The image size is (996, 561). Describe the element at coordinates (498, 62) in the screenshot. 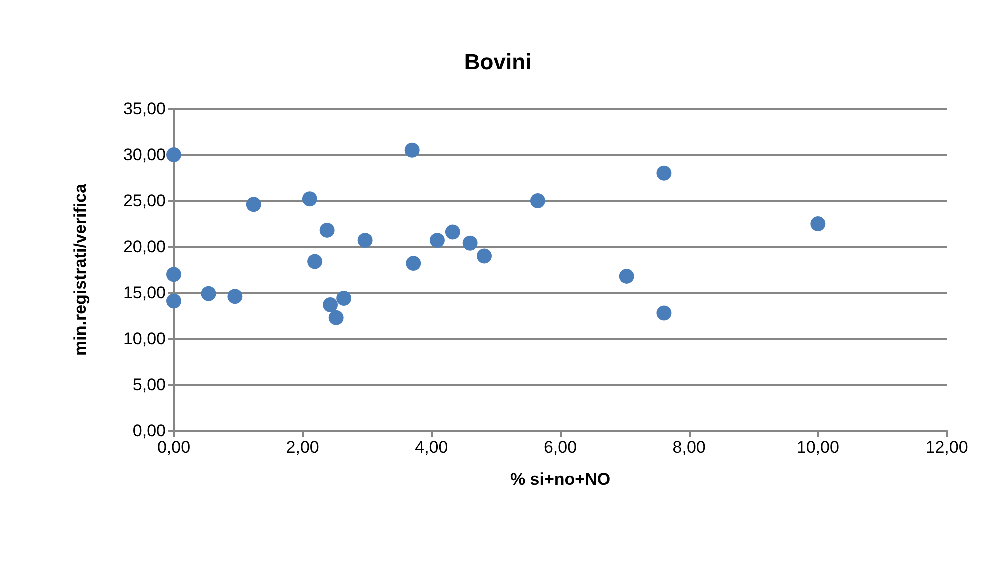

I see `chart-title: Bovini` at that location.